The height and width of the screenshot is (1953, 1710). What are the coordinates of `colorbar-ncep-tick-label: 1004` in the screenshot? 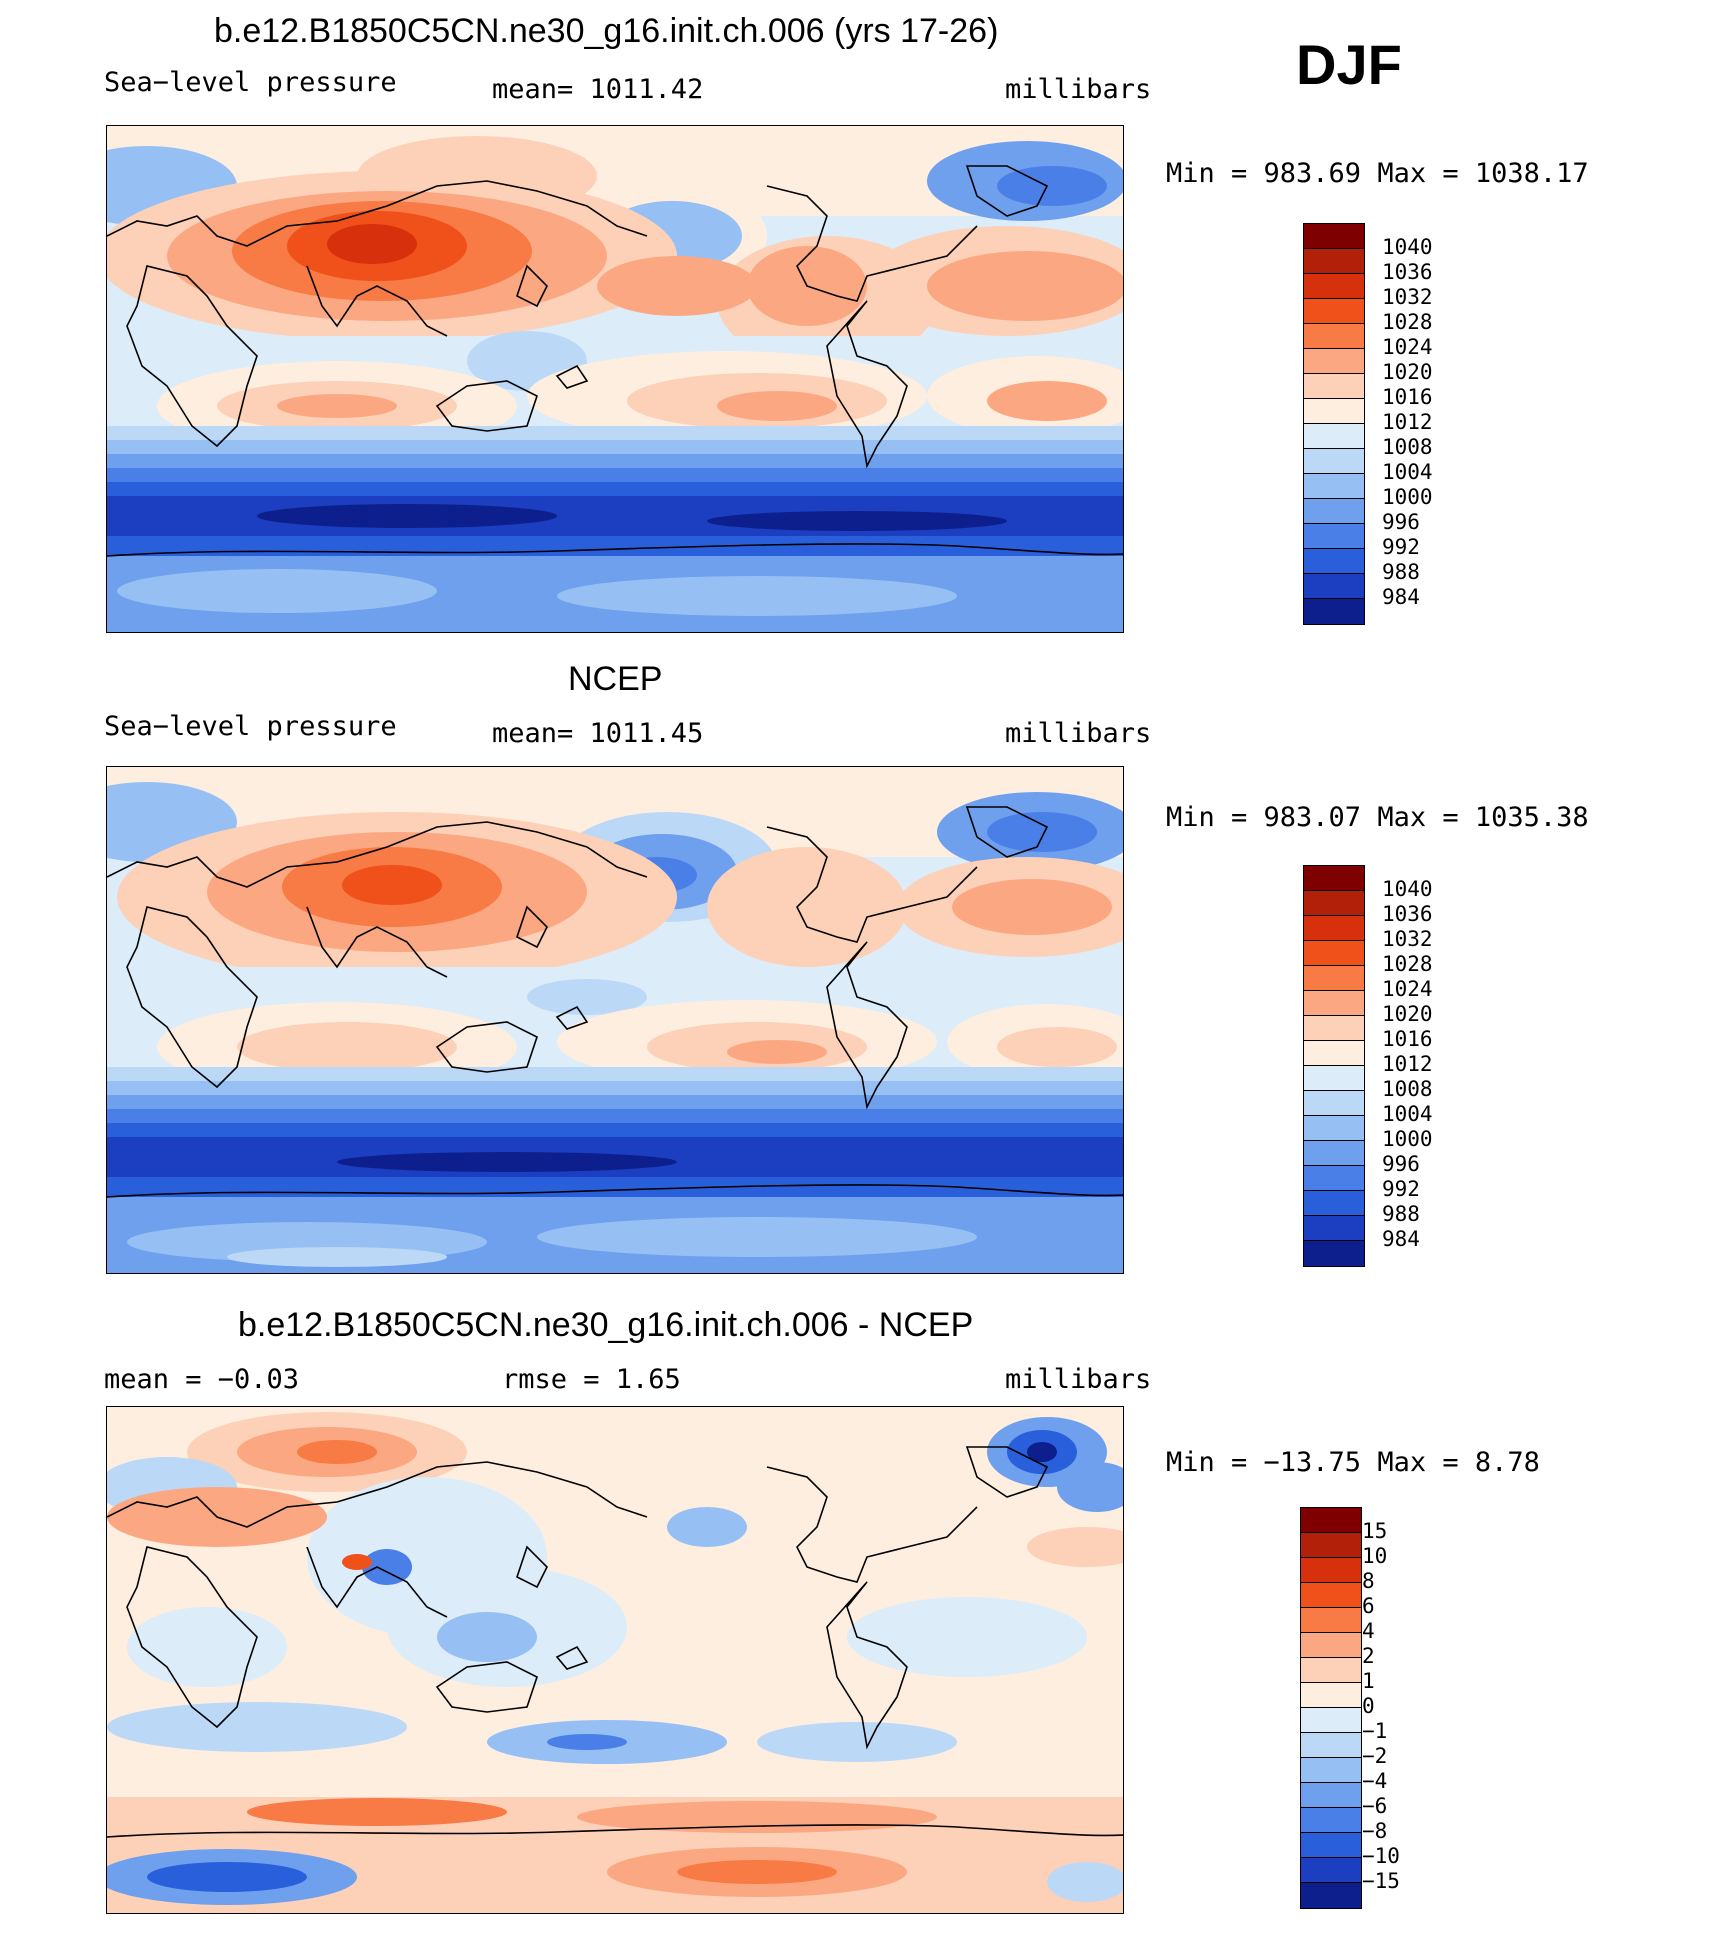 It's located at (1407, 1114).